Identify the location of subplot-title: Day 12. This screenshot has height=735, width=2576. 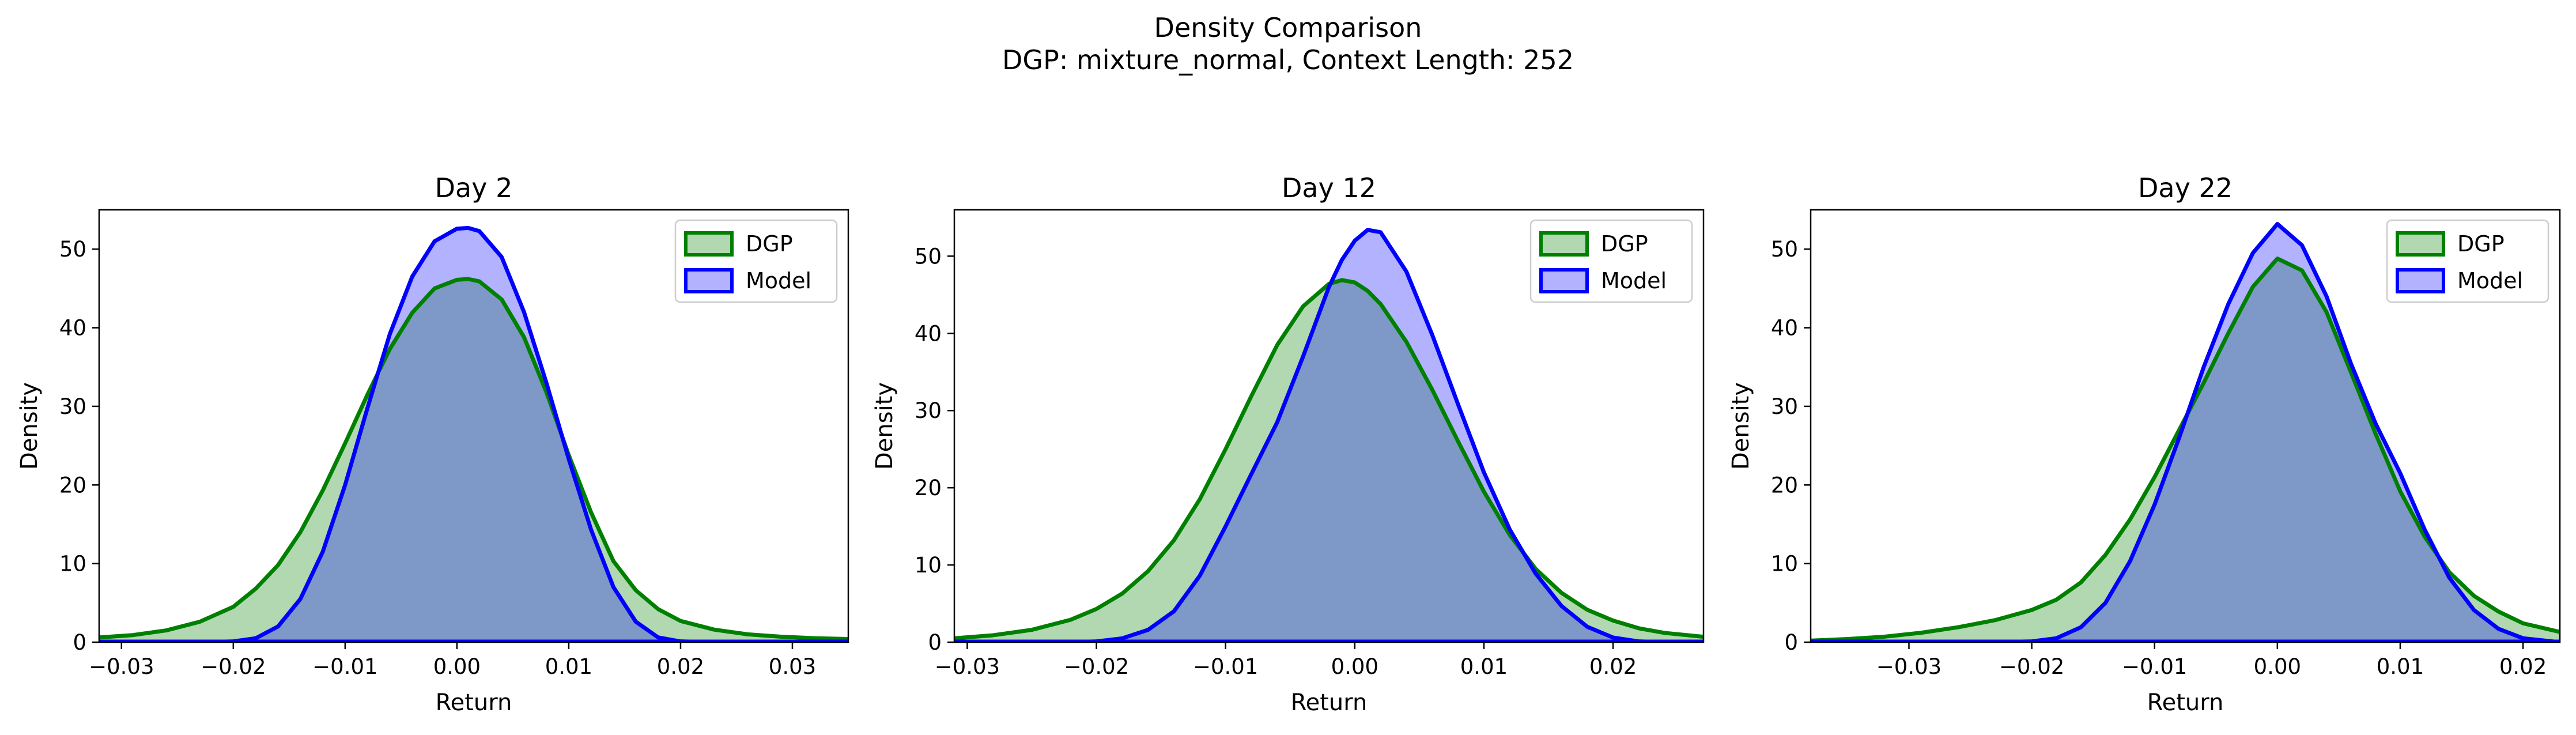
(1329, 187).